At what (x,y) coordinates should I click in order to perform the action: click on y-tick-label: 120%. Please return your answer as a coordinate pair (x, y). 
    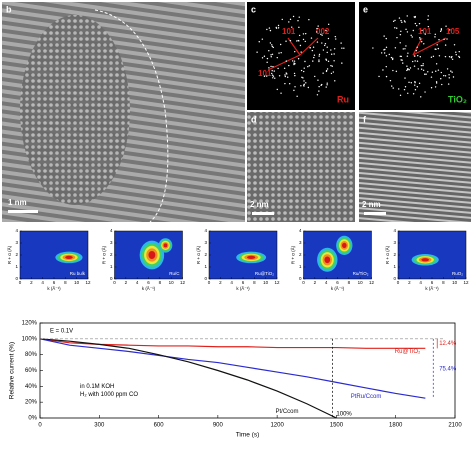
    Looking at the image, I should click on (30, 324).